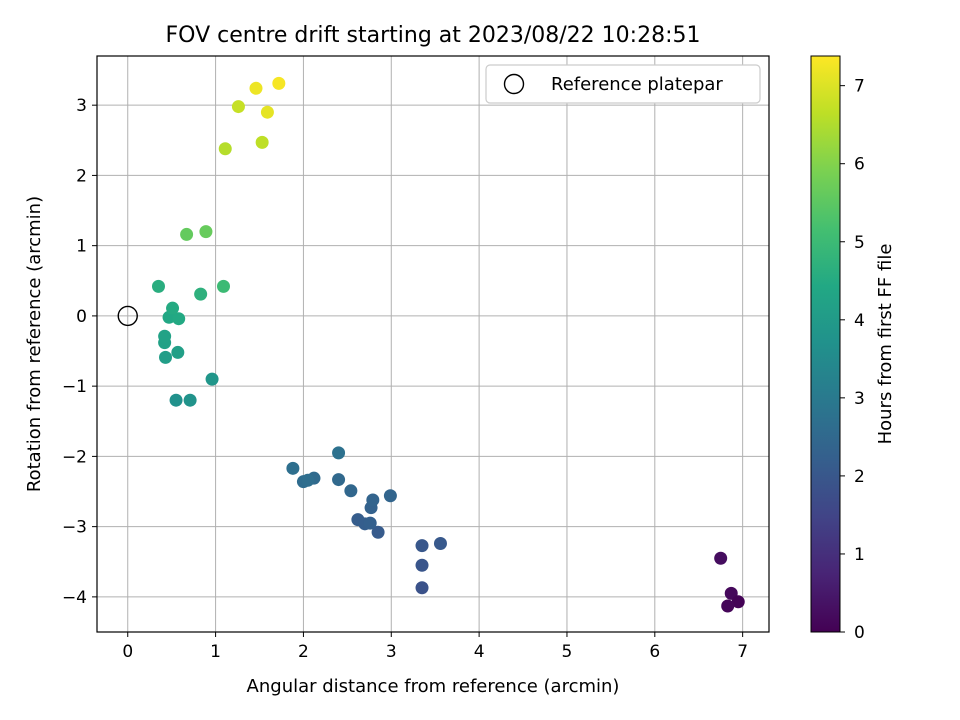  Describe the element at coordinates (433, 686) in the screenshot. I see `x-axis-label: Angular distance from reference (arcmin)` at that location.